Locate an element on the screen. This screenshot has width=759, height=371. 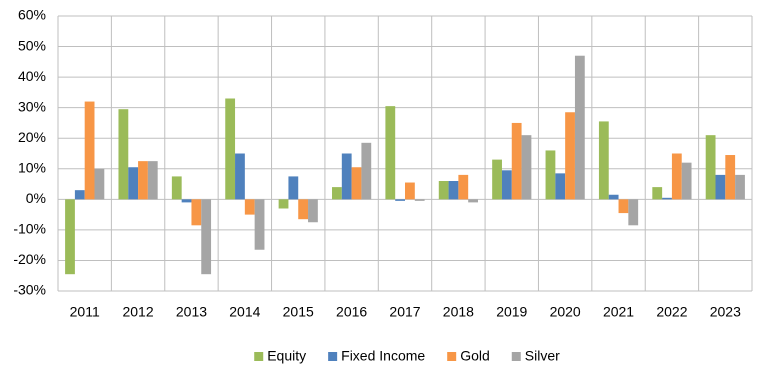
x-tick-label: 2015 is located at coordinates (298, 312).